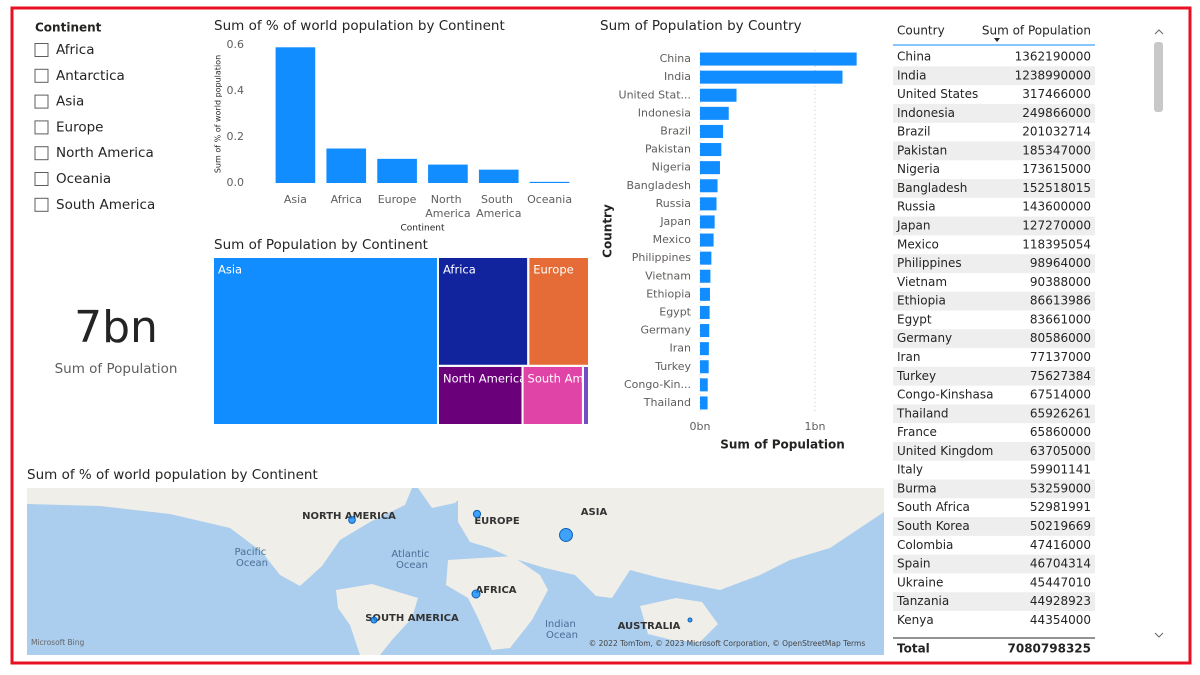  Describe the element at coordinates (70, 102) in the screenshot. I see `slicer-item: Asia` at that location.